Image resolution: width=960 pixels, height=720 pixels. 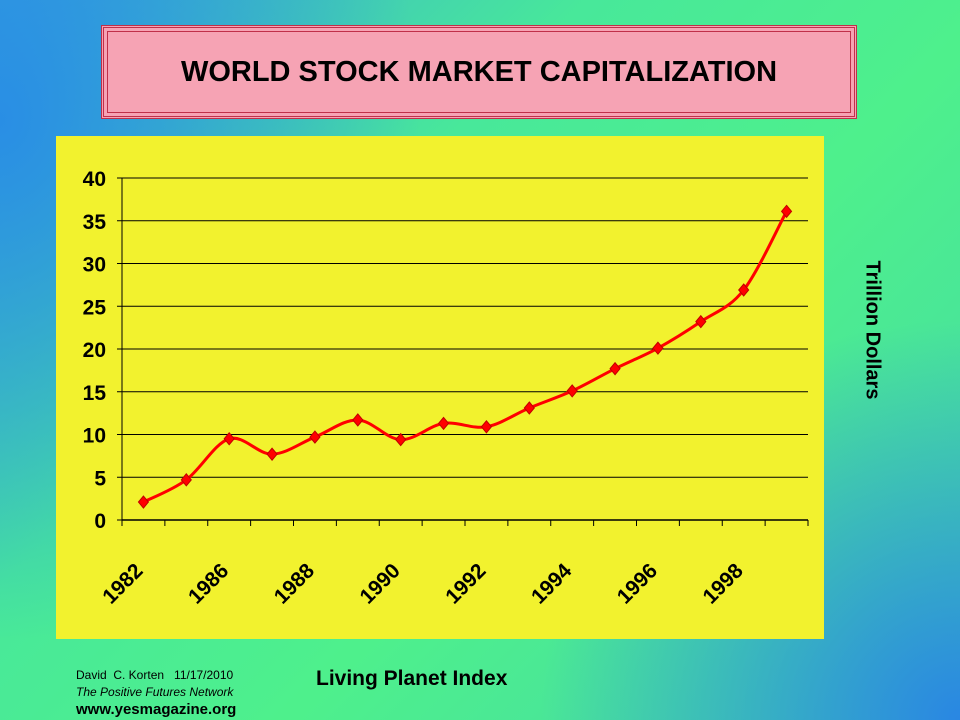 I want to click on y-tick-label: 10, so click(x=94, y=436).